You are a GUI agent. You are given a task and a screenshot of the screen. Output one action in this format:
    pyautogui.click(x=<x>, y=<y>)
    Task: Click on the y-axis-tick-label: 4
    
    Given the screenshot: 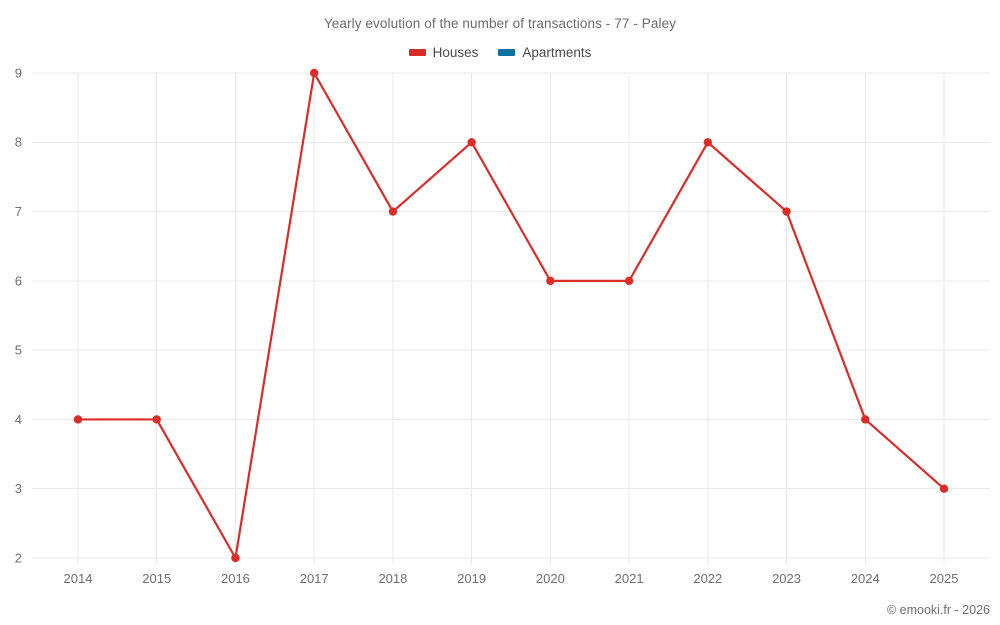 What is the action you would take?
    pyautogui.click(x=18, y=419)
    